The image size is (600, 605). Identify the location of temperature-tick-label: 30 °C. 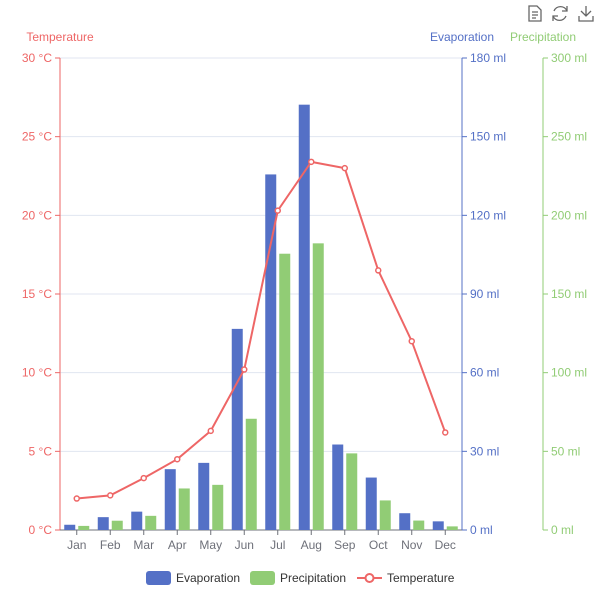
(37, 58).